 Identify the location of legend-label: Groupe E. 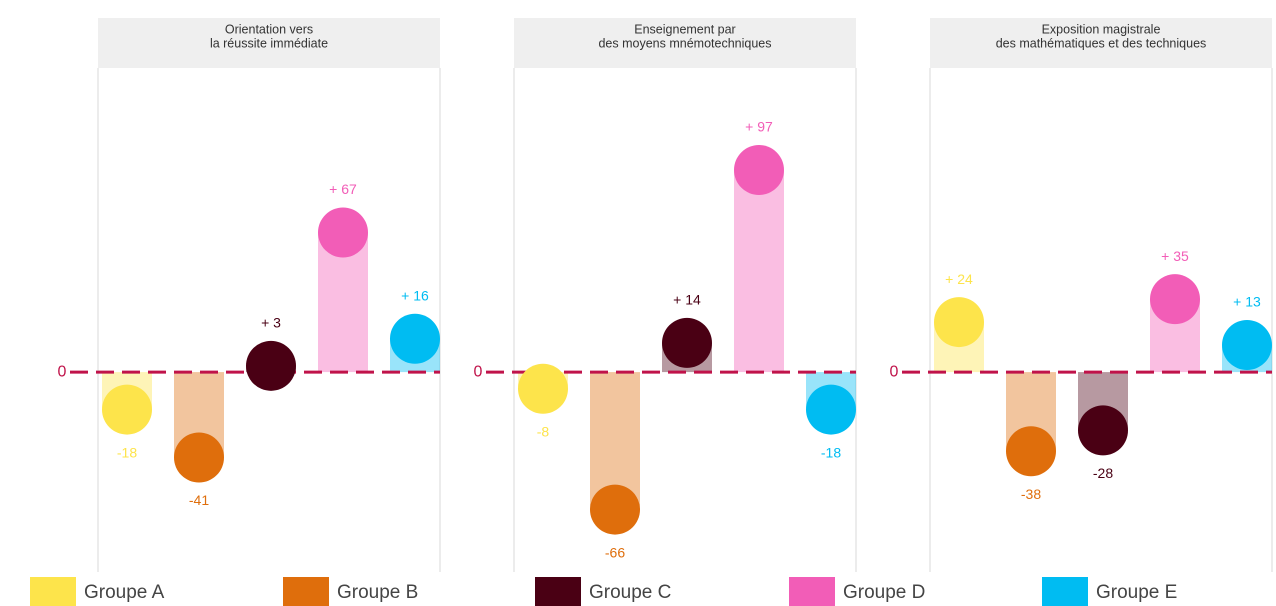
(1136, 592).